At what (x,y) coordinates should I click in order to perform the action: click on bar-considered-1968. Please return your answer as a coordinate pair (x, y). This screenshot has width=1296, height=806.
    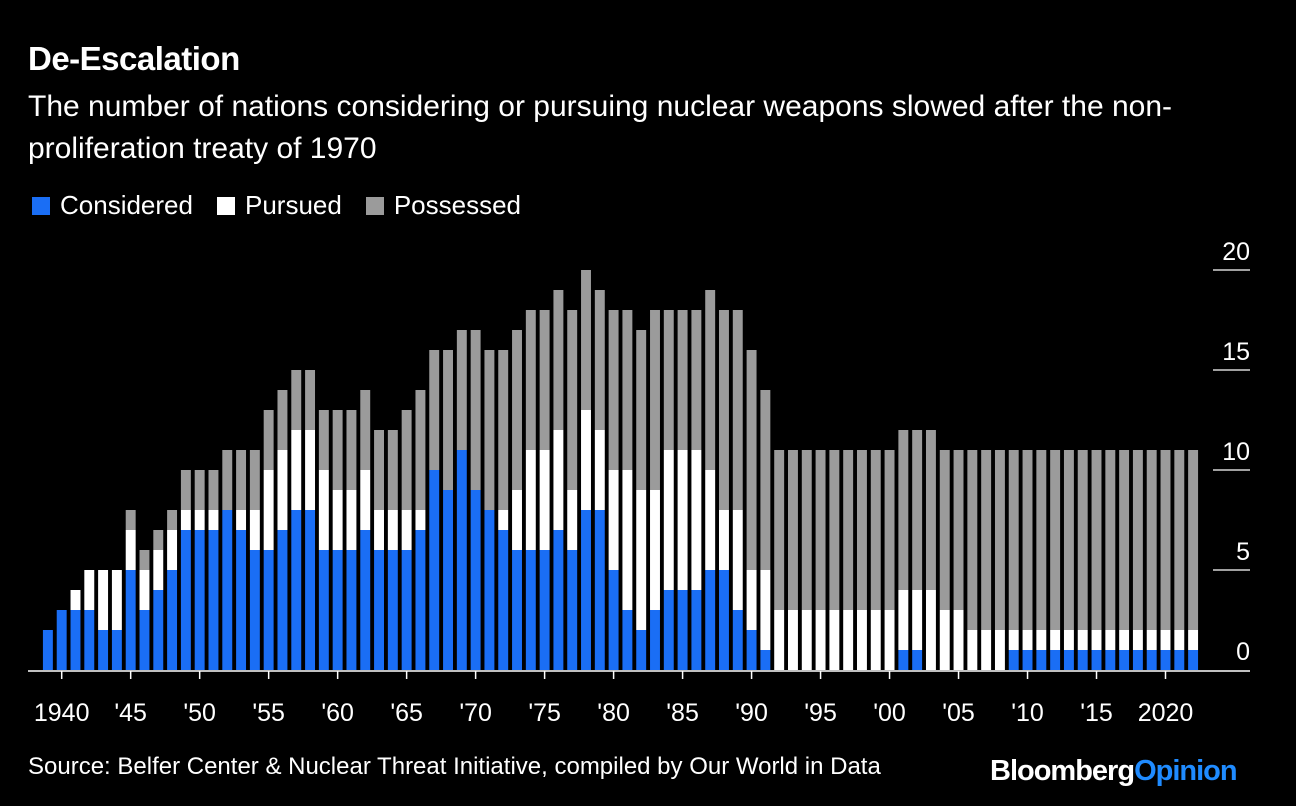
    Looking at the image, I should click on (448, 580).